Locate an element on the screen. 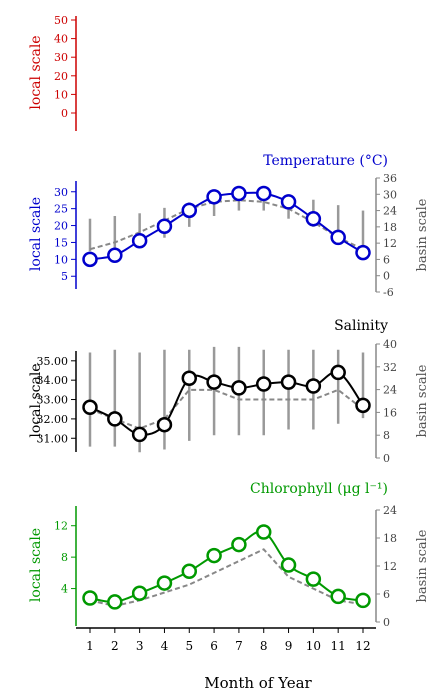  local-axis-tick-label: 31.00 is located at coordinates (53, 438).